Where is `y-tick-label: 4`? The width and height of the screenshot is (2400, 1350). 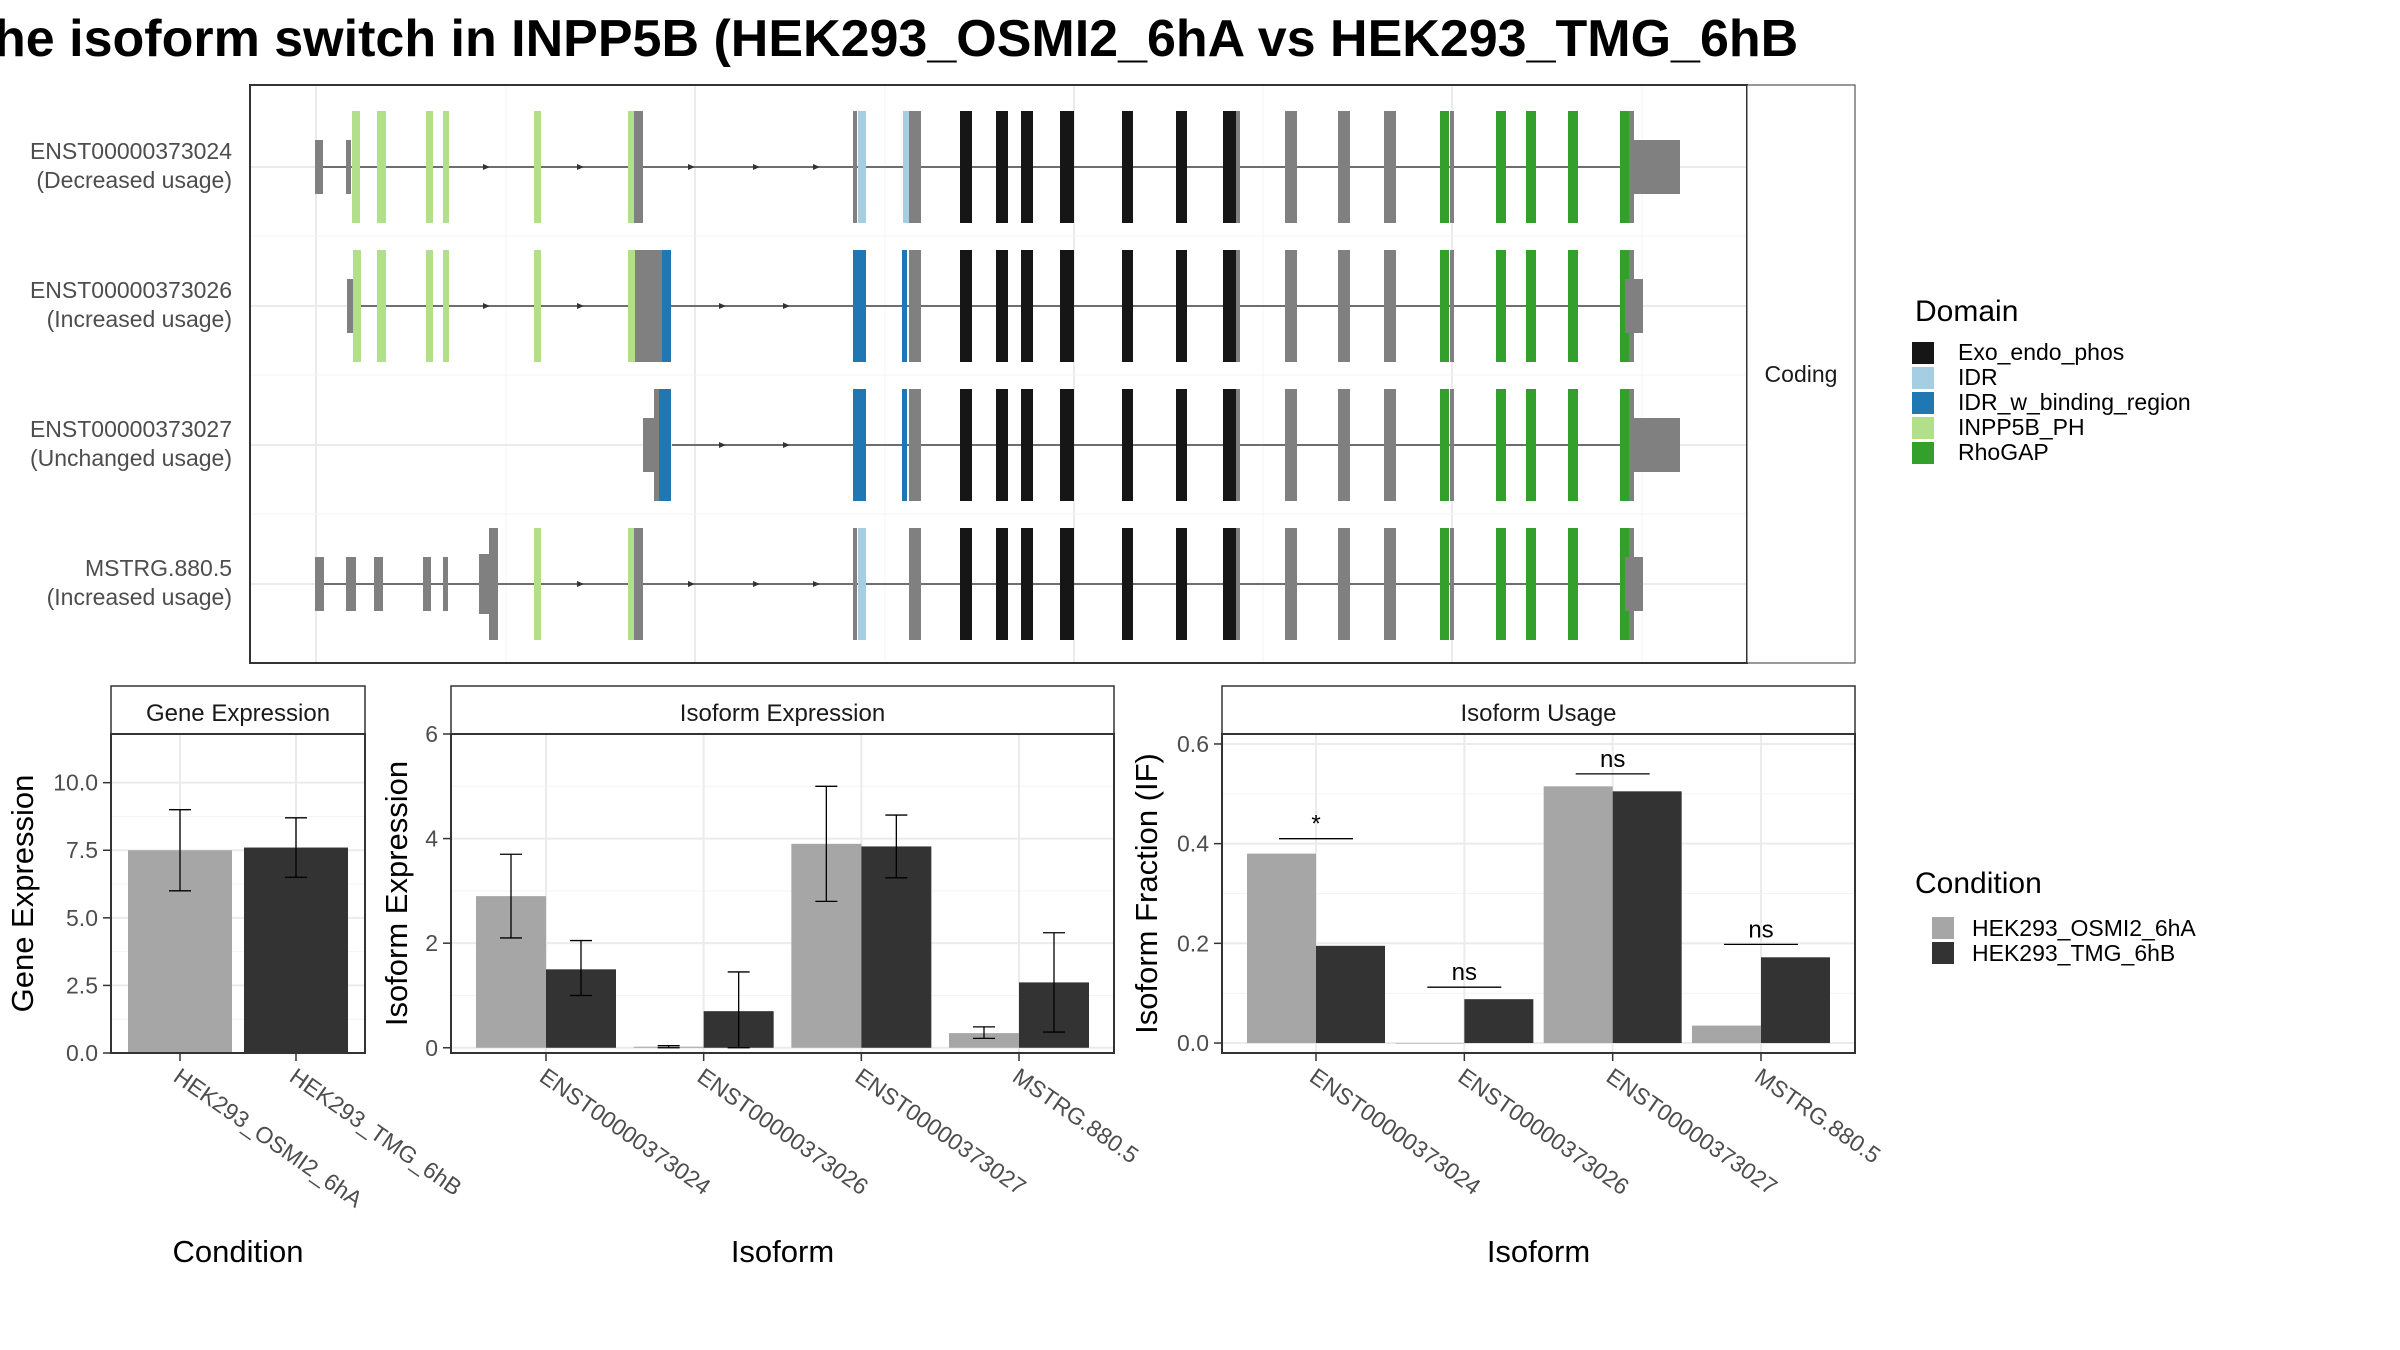 y-tick-label: 4 is located at coordinates (431, 839).